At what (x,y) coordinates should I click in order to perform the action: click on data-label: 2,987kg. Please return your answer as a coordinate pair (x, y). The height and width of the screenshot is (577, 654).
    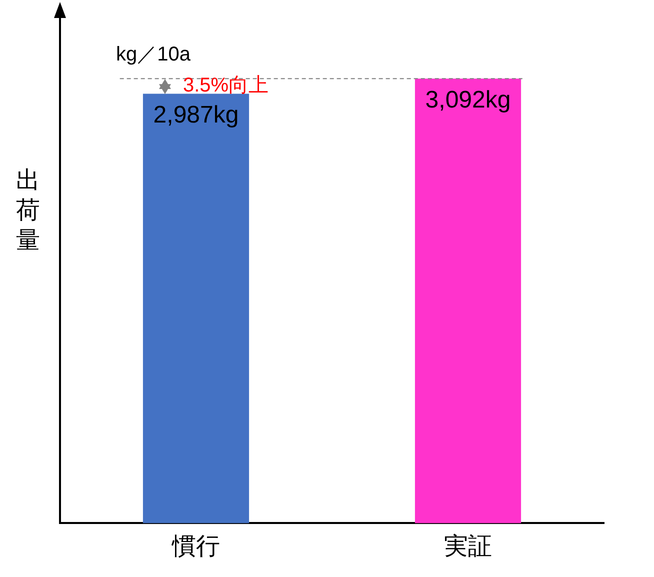
    Looking at the image, I should click on (196, 114).